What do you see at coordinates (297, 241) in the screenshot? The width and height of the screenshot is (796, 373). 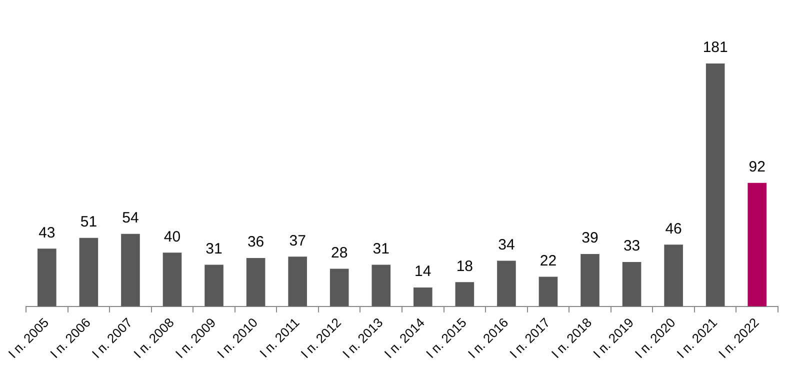 I see `data-label: 37` at bounding box center [297, 241].